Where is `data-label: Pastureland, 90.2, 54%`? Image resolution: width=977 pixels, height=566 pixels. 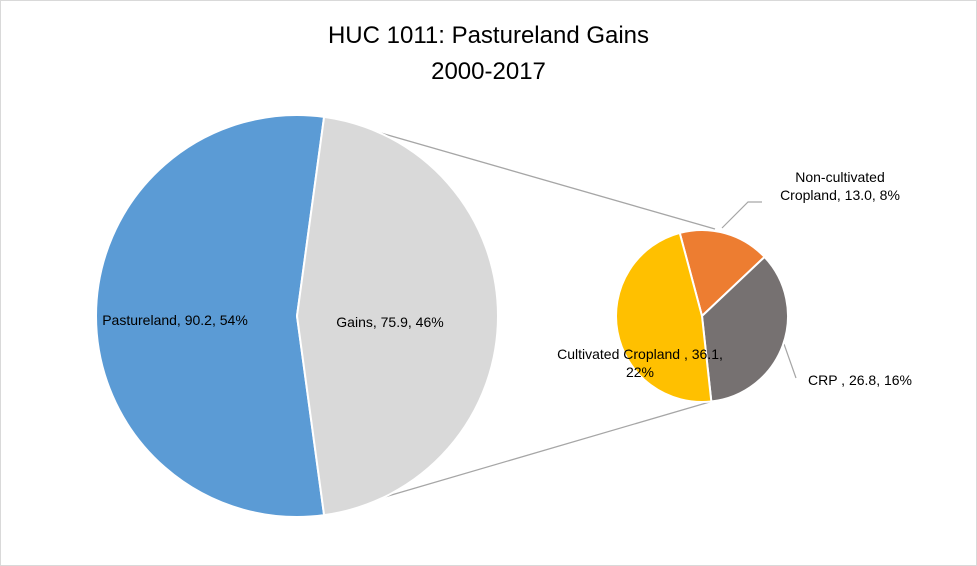 data-label: Pastureland, 90.2, 54% is located at coordinates (175, 320).